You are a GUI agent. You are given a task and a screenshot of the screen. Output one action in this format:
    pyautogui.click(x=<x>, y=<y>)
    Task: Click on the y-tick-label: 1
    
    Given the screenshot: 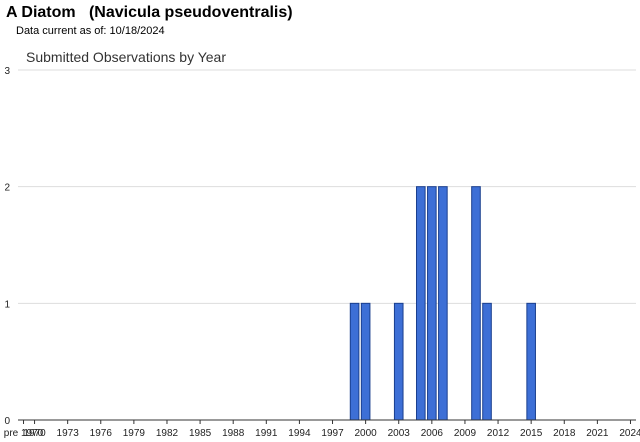 What is the action you would take?
    pyautogui.click(x=7, y=304)
    